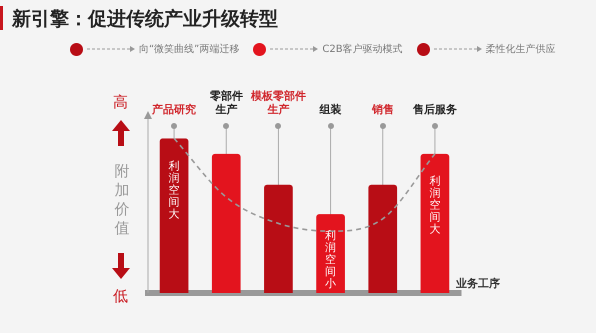 This screenshot has height=333, width=596. What do you see at coordinates (362, 49) in the screenshot?
I see `text: C2B客户驱动模式` at bounding box center [362, 49].